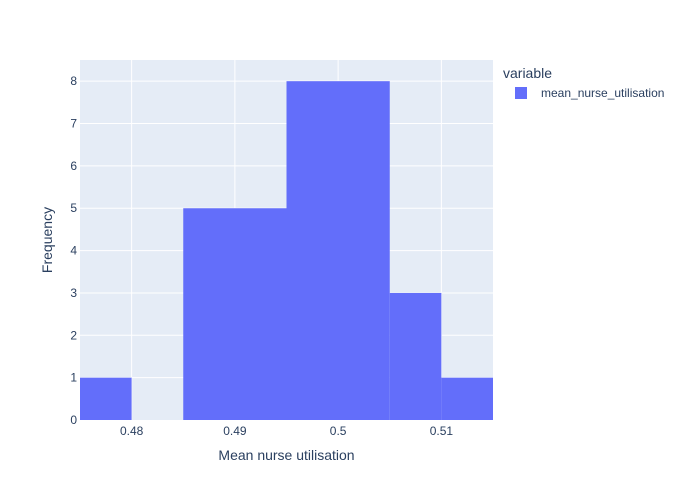 This screenshot has height=500, width=700. Describe the element at coordinates (286, 431) in the screenshot. I see `x-axis-ticks: 0.48 0.49 0.5 0.51` at that location.